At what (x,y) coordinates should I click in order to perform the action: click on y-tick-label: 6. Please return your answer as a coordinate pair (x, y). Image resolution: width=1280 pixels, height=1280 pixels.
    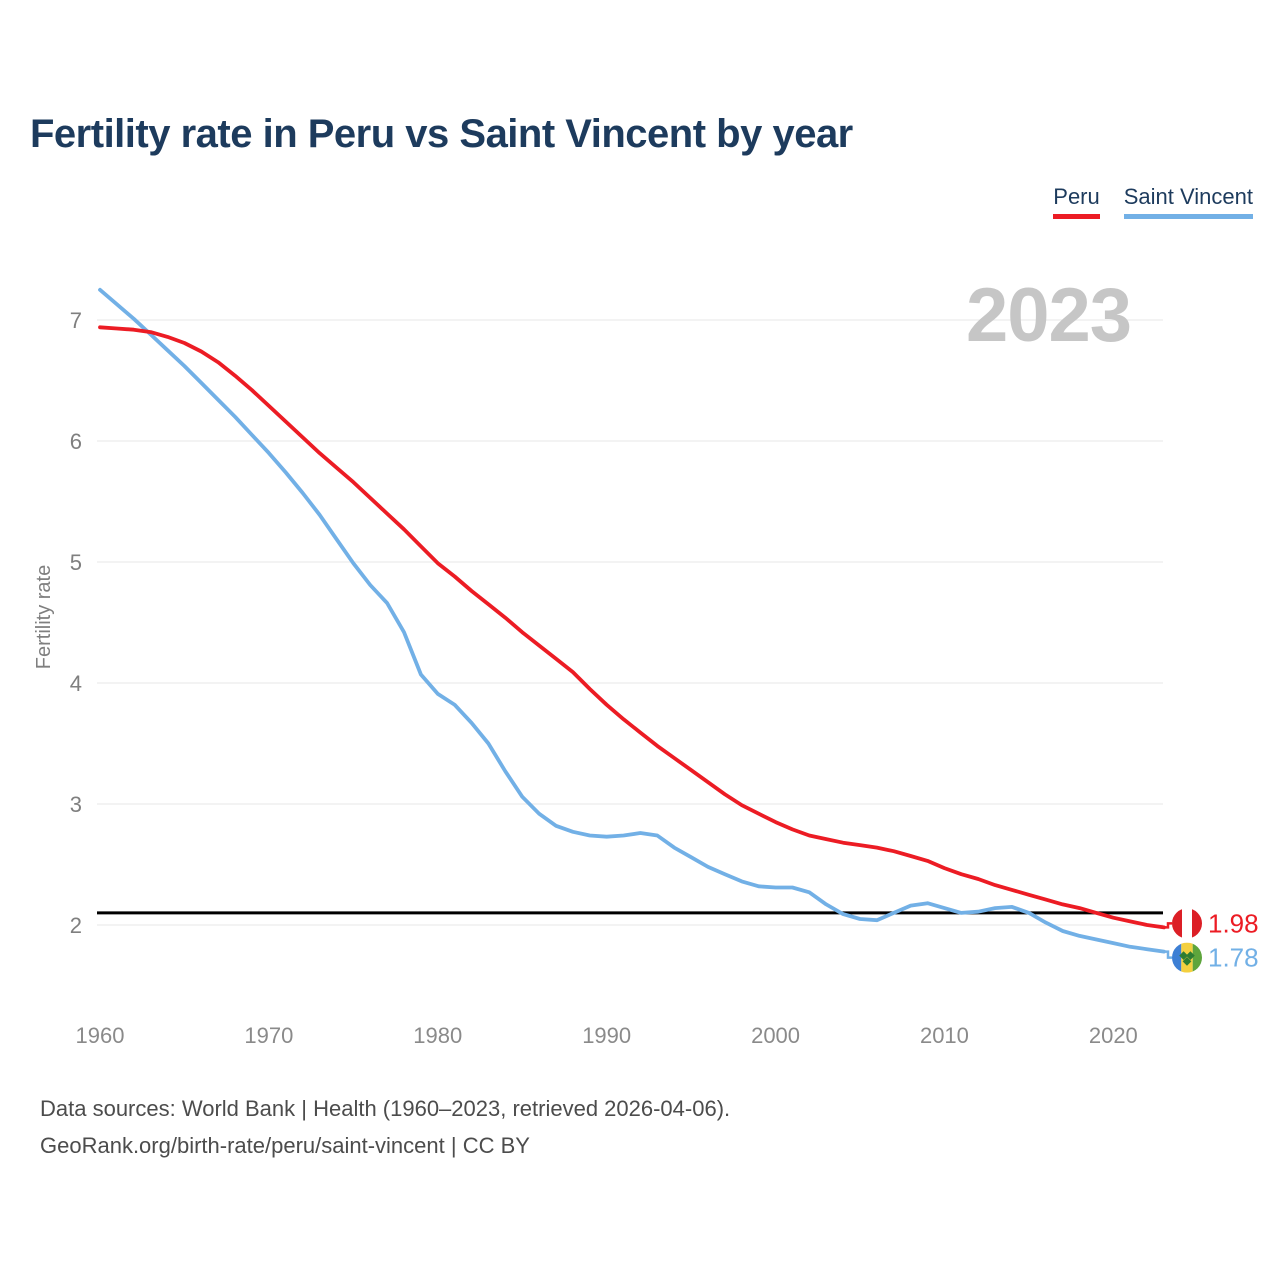
    Looking at the image, I should click on (76, 441).